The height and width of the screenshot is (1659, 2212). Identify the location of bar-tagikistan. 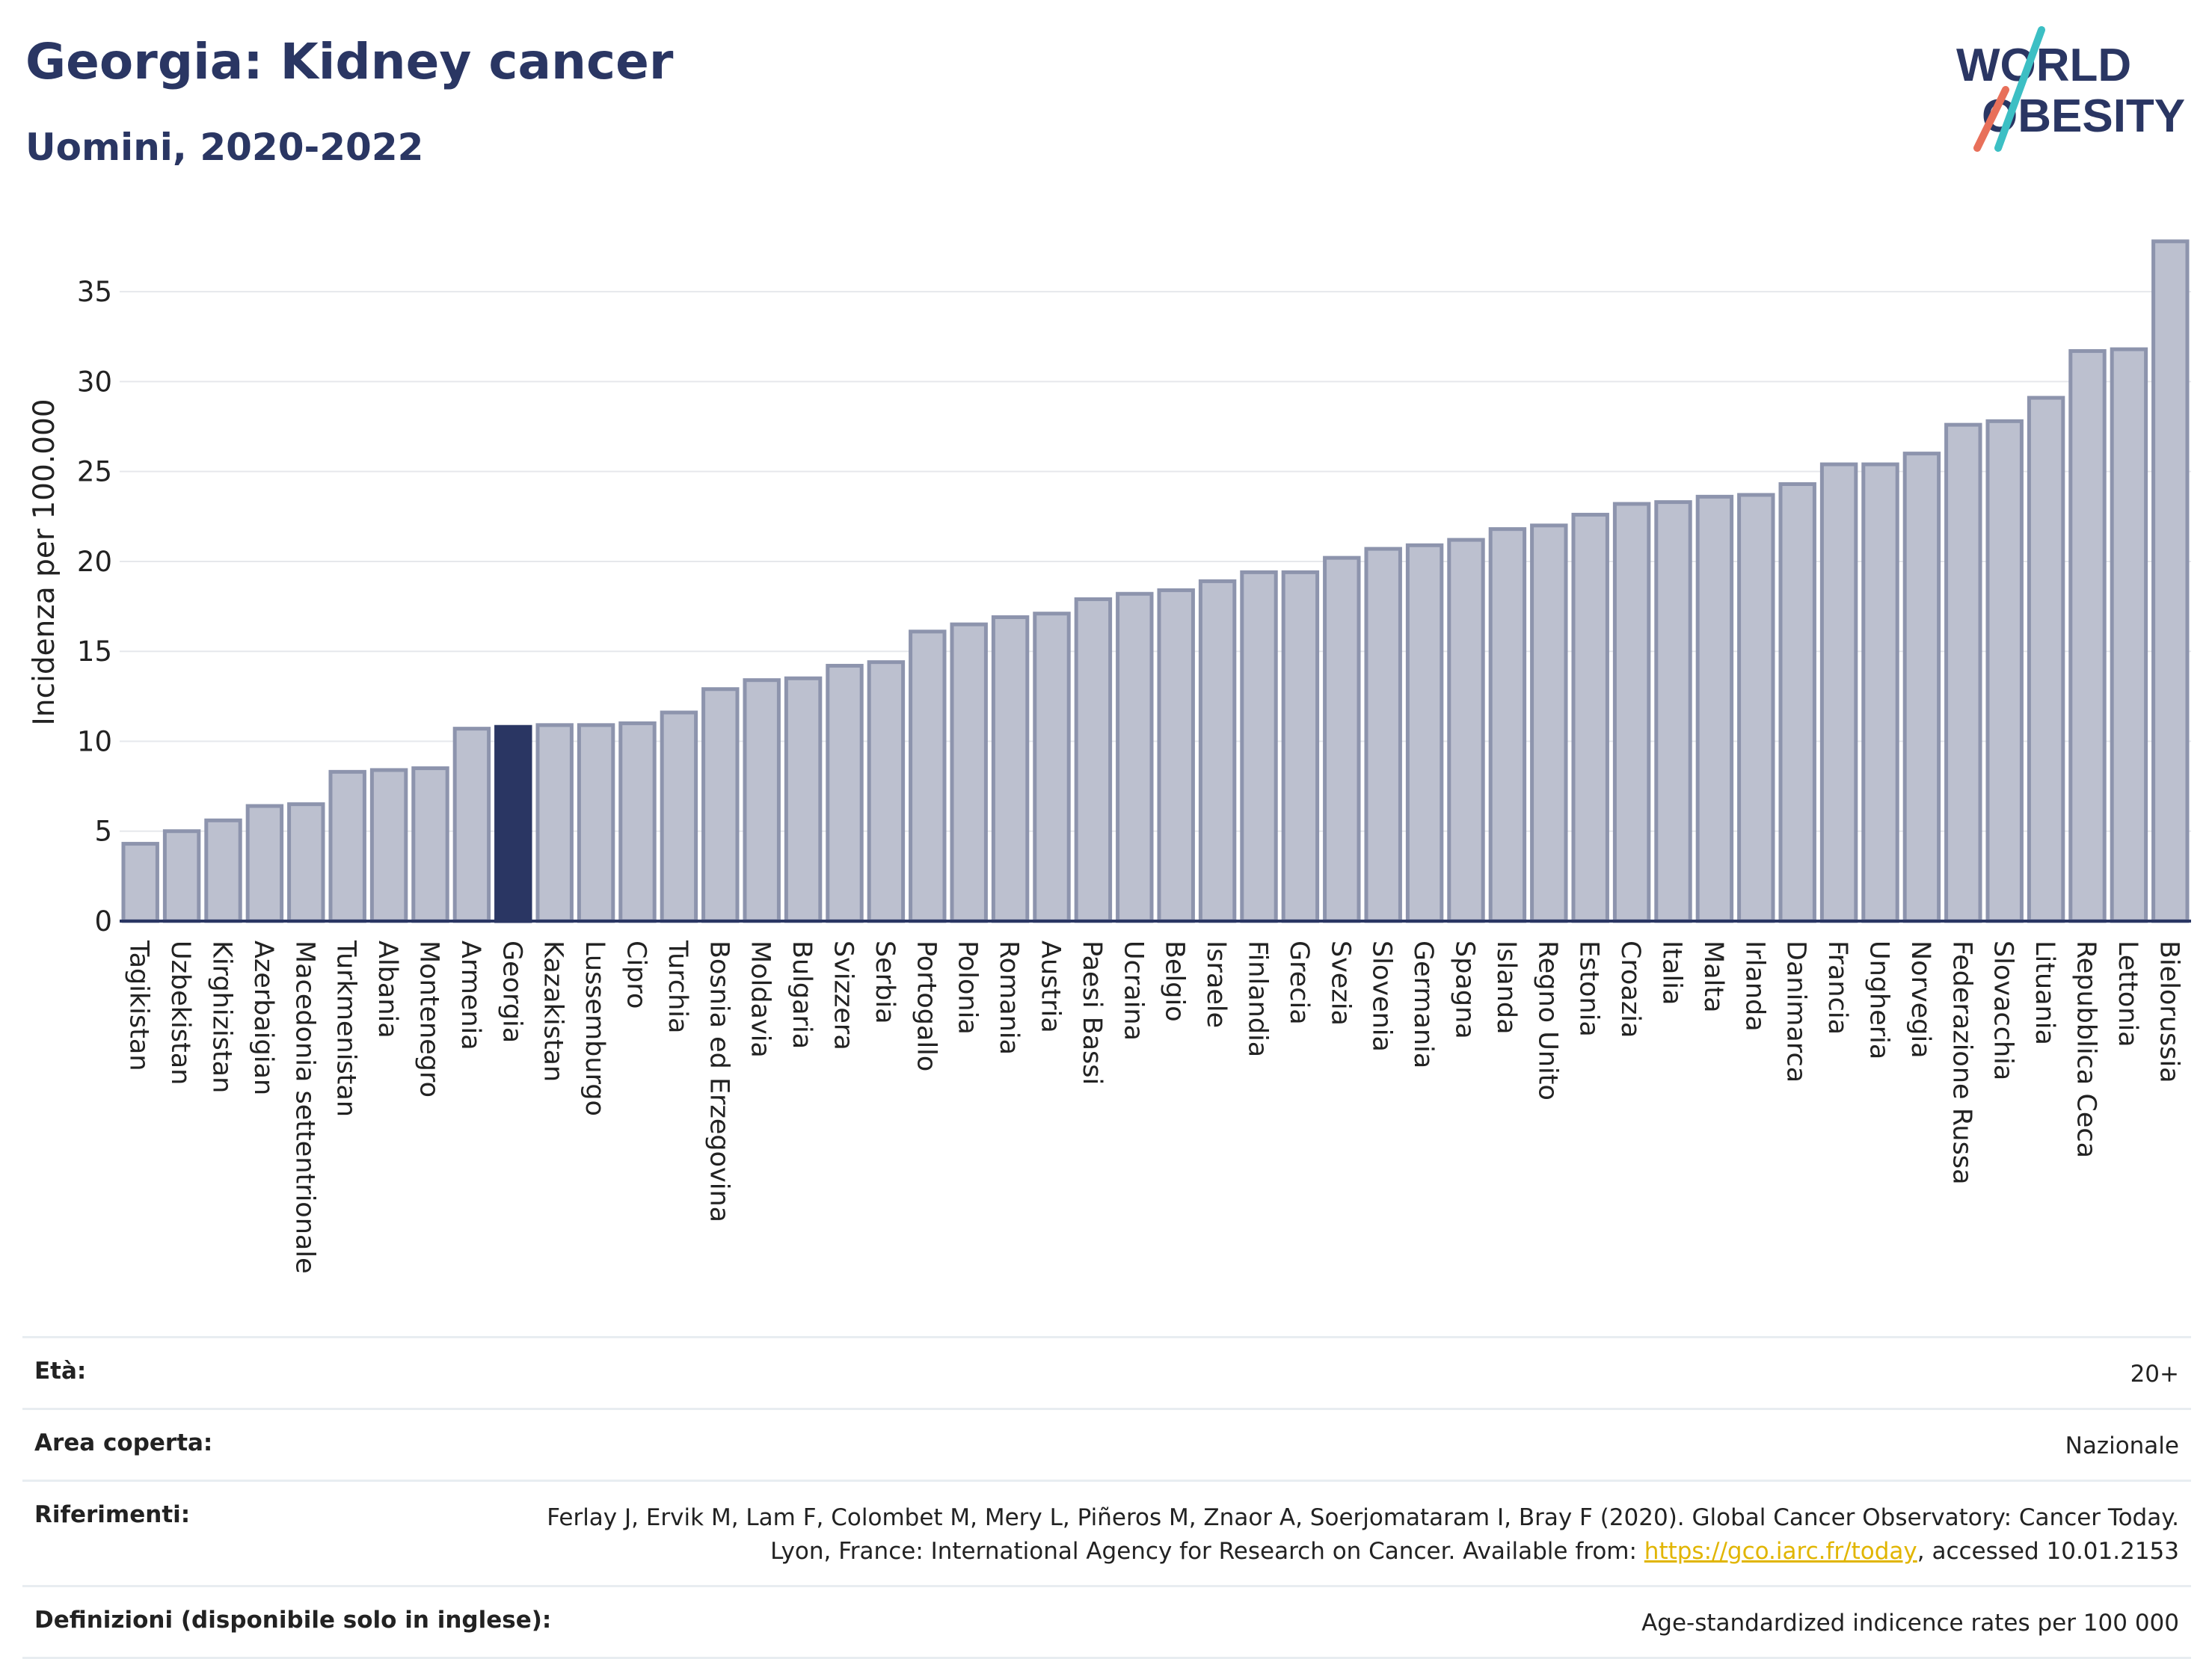
(140, 882).